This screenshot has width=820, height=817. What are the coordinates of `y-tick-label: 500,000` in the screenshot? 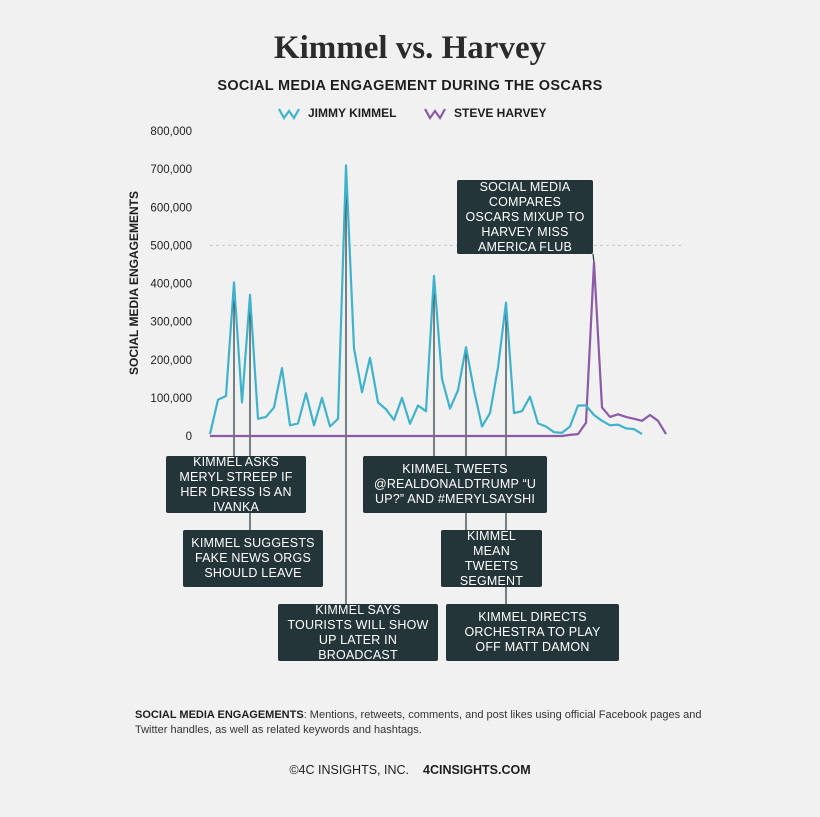 It's located at (171, 246).